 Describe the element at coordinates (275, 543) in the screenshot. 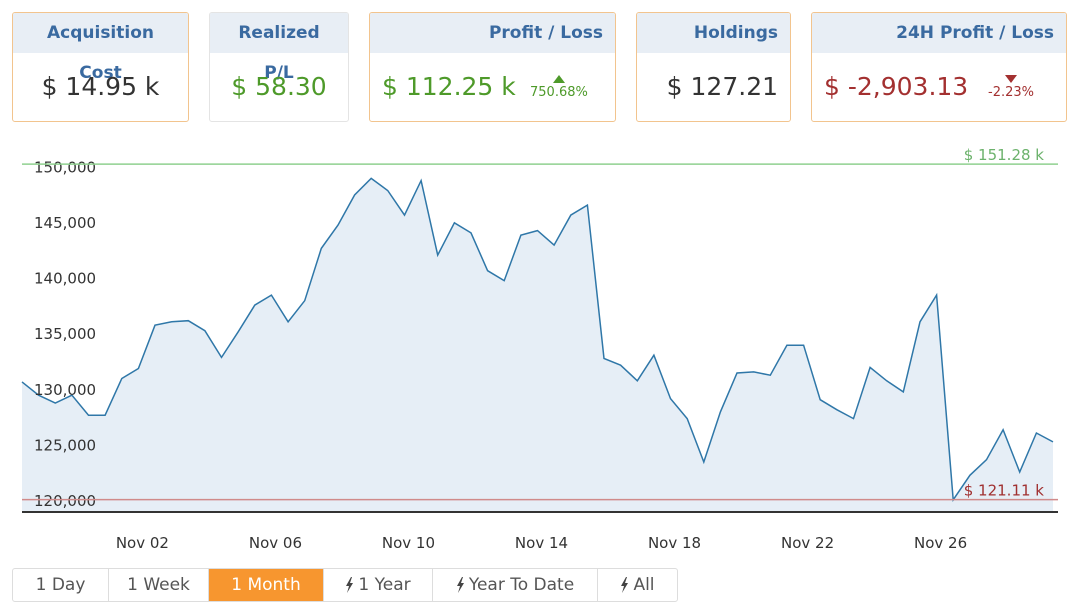

I see `x-tick-label: Nov 06` at that location.